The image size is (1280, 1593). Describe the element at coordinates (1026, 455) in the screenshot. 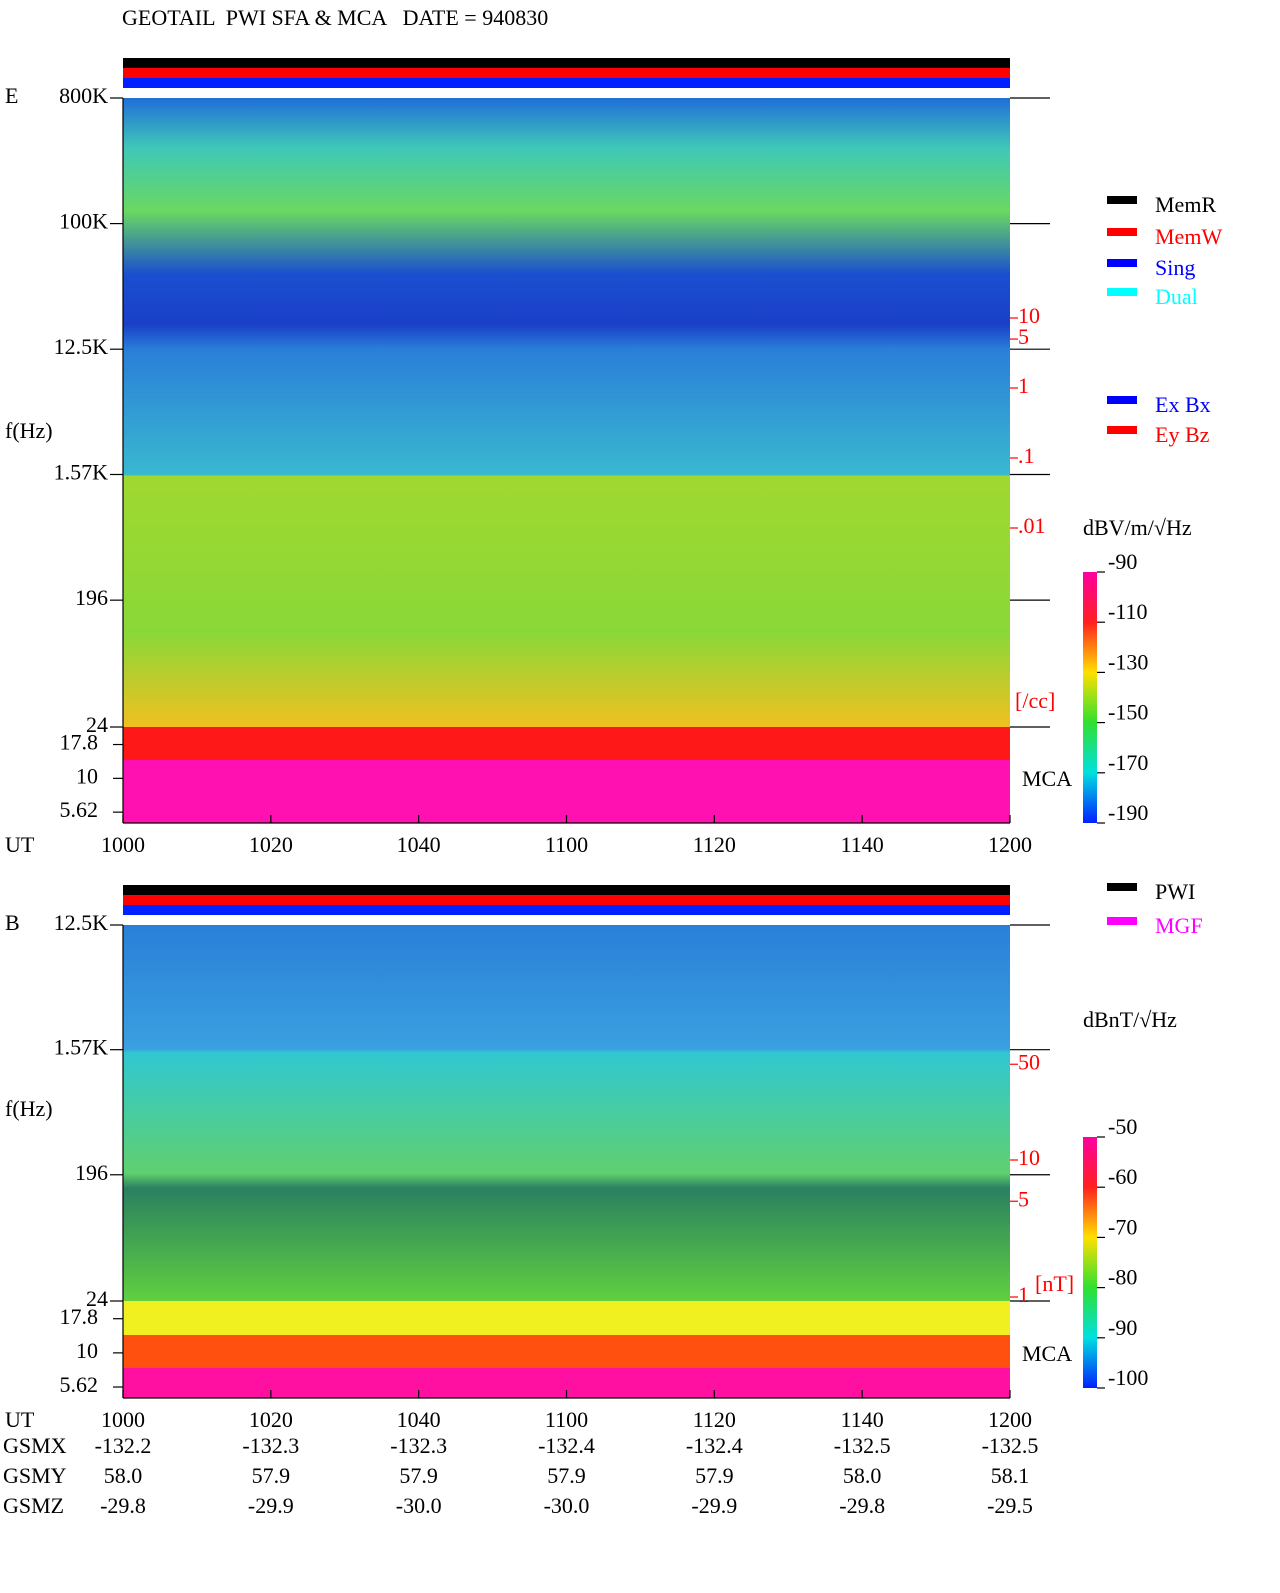

I see `y2-tick-label: .1` at that location.